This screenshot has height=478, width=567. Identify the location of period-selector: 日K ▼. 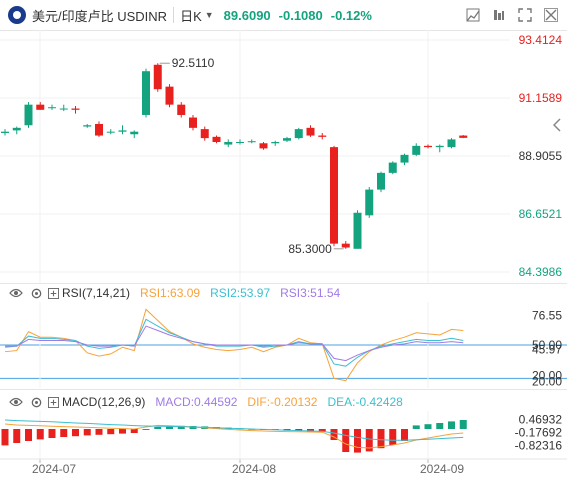
(197, 15).